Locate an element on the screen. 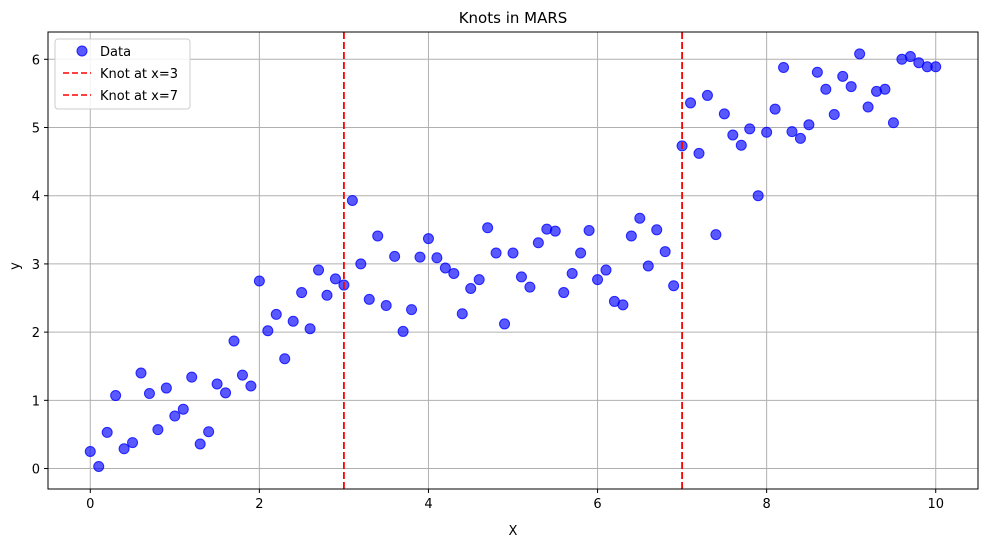 This screenshot has height=547, width=988. legend-label-data: Data is located at coordinates (115, 52).